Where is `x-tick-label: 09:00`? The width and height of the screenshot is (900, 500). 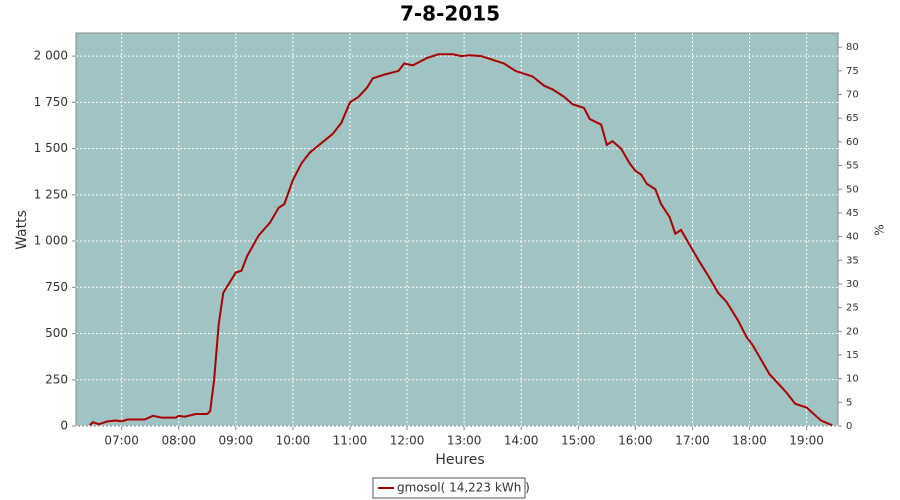
x-tick-label: 09:00 is located at coordinates (236, 441).